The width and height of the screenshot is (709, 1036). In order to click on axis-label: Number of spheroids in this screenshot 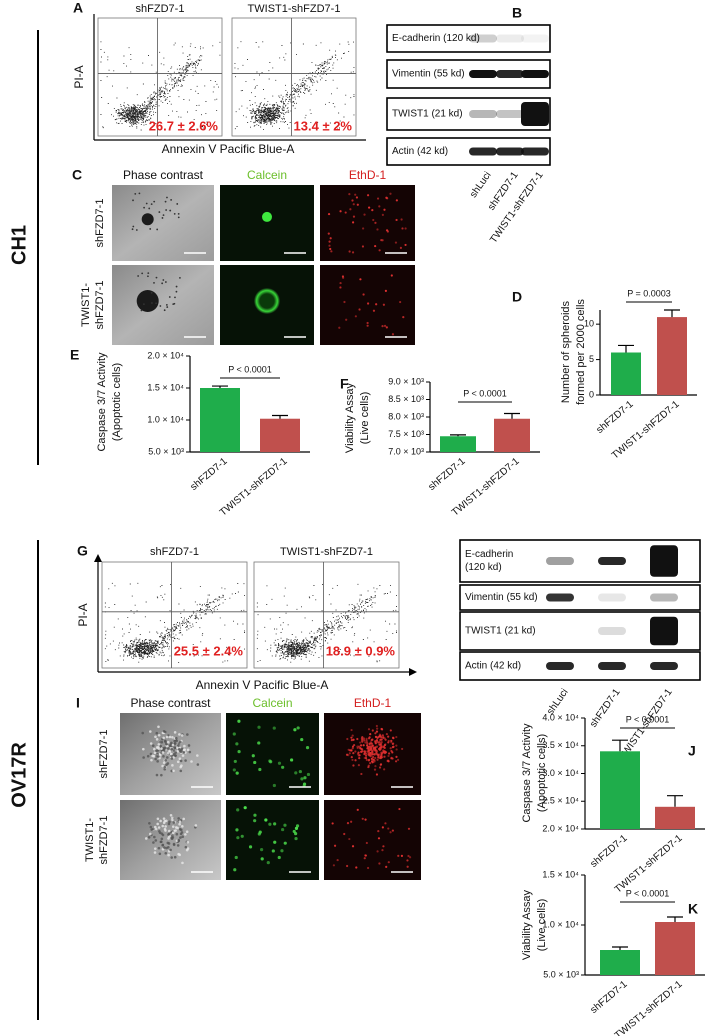, I will do `click(566, 351)`.